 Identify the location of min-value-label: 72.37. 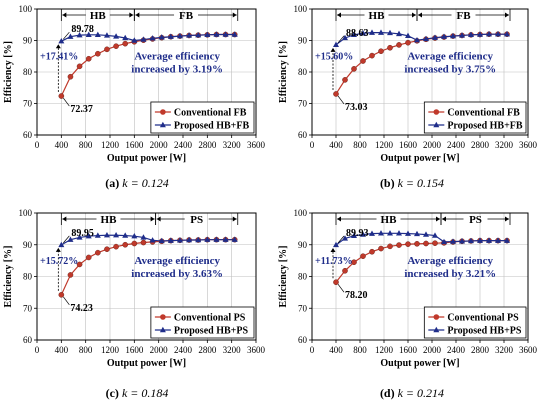
(81, 109).